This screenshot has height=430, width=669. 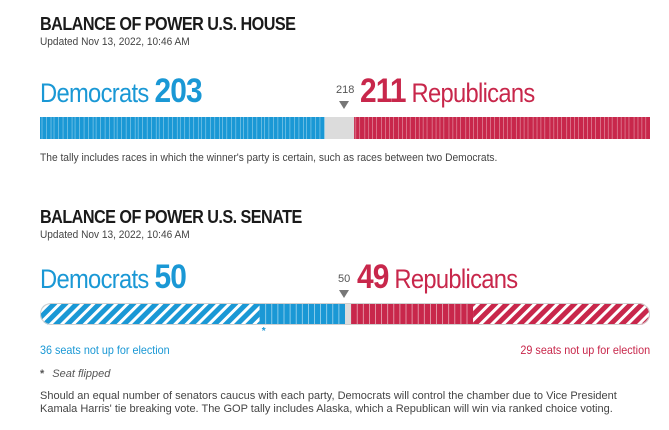 I want to click on senate-dem-count: 50, so click(x=170, y=277).